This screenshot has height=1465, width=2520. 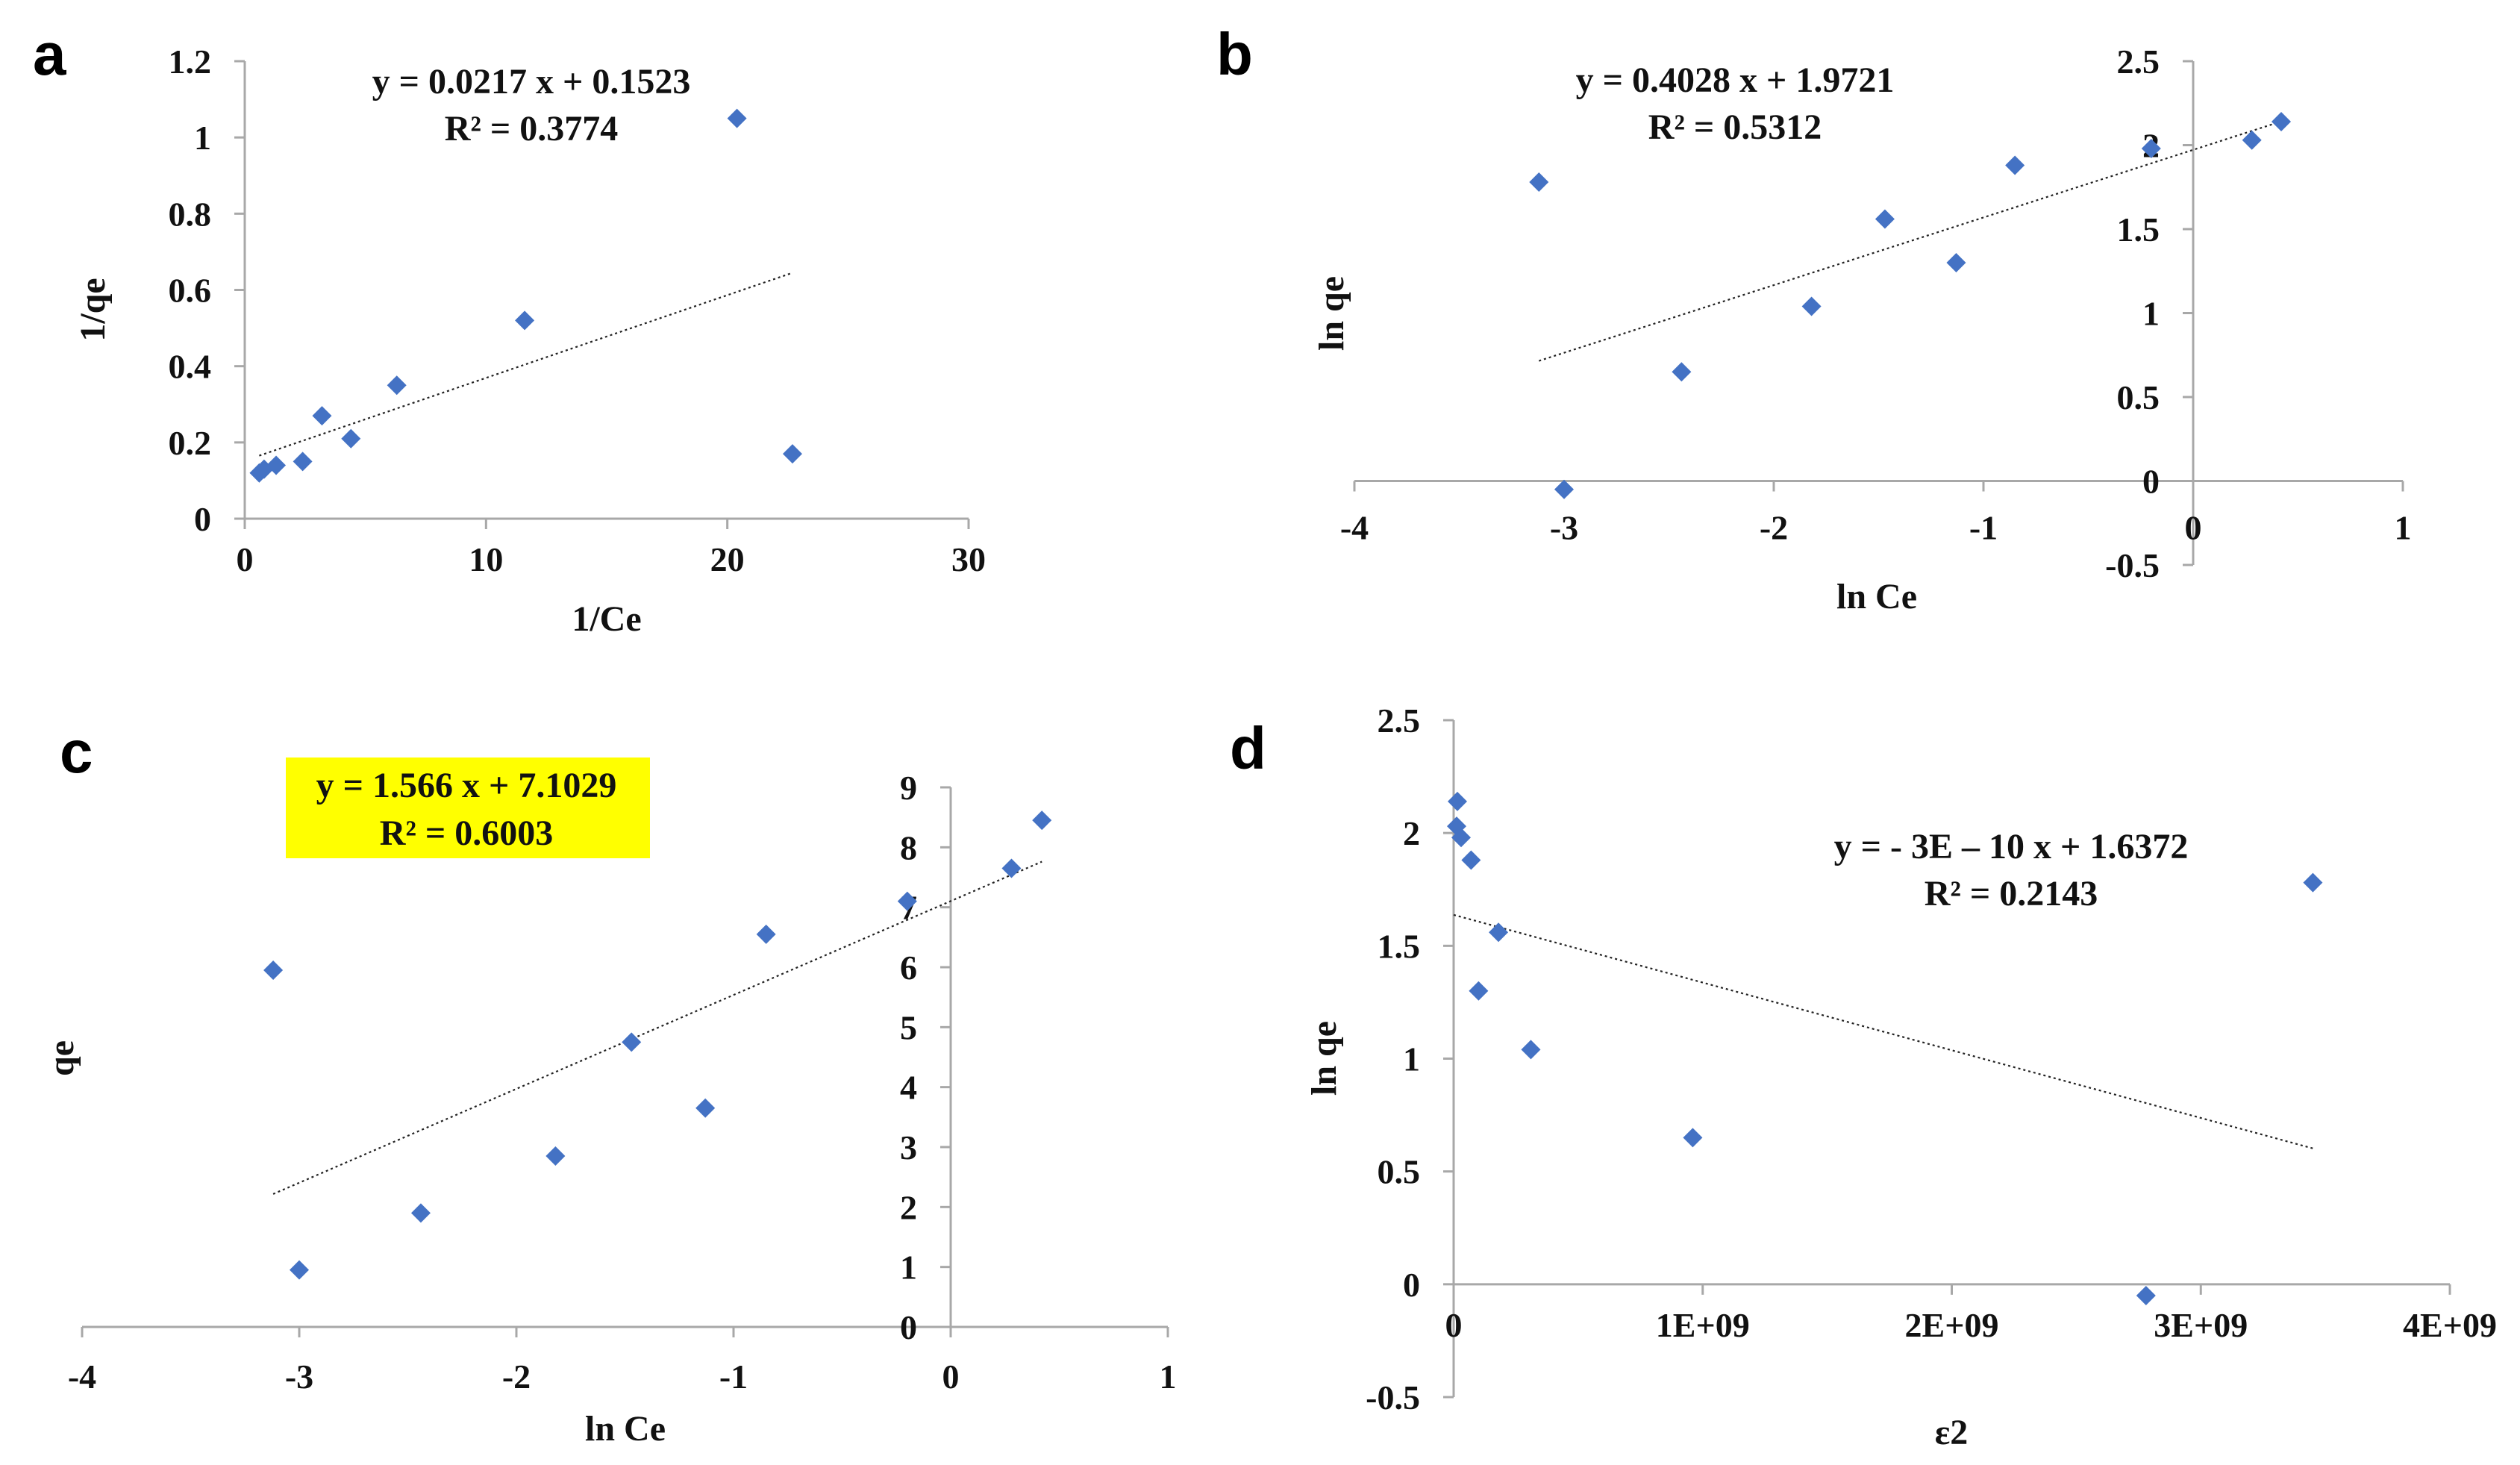 What do you see at coordinates (908, 1027) in the screenshot?
I see `y-tick-label: 5` at bounding box center [908, 1027].